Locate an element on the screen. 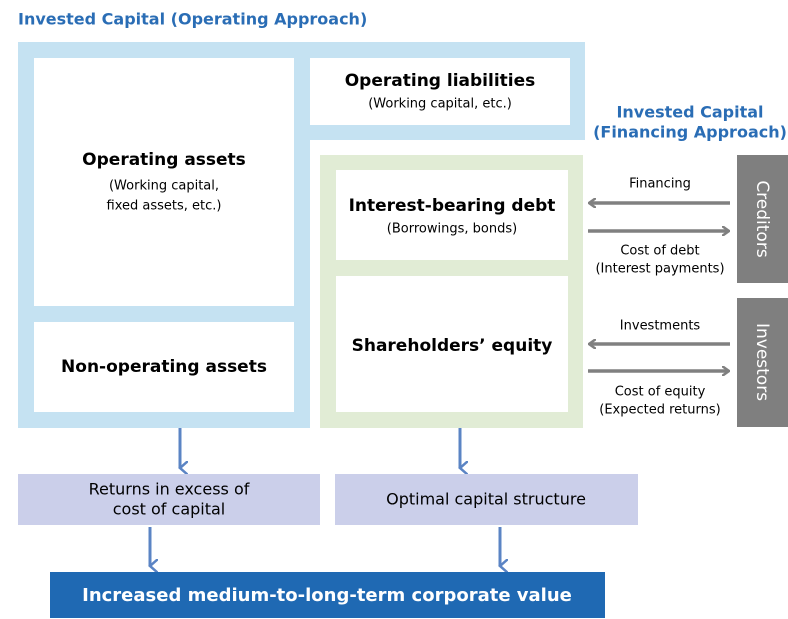  actor-label: Creditors is located at coordinates (762, 219).